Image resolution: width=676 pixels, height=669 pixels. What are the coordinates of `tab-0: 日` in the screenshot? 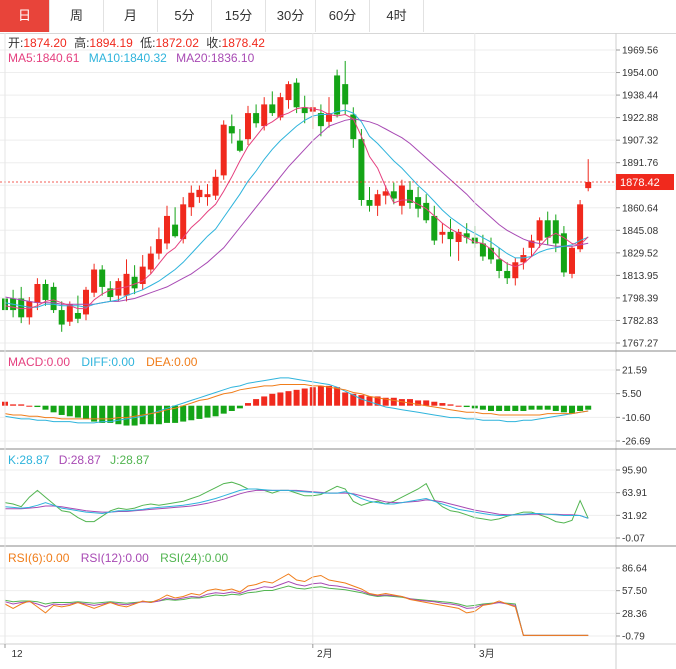 It's located at (25, 16).